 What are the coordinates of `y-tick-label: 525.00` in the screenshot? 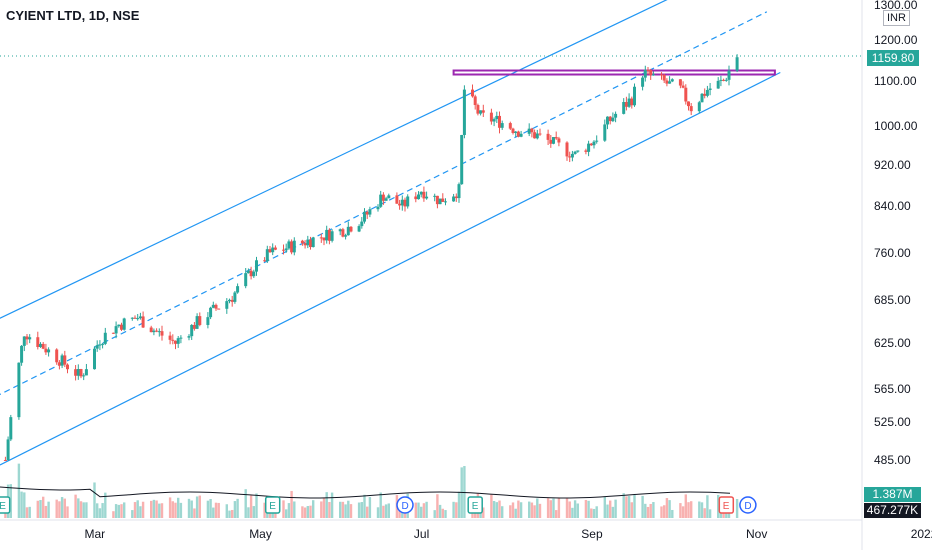 It's located at (892, 422).